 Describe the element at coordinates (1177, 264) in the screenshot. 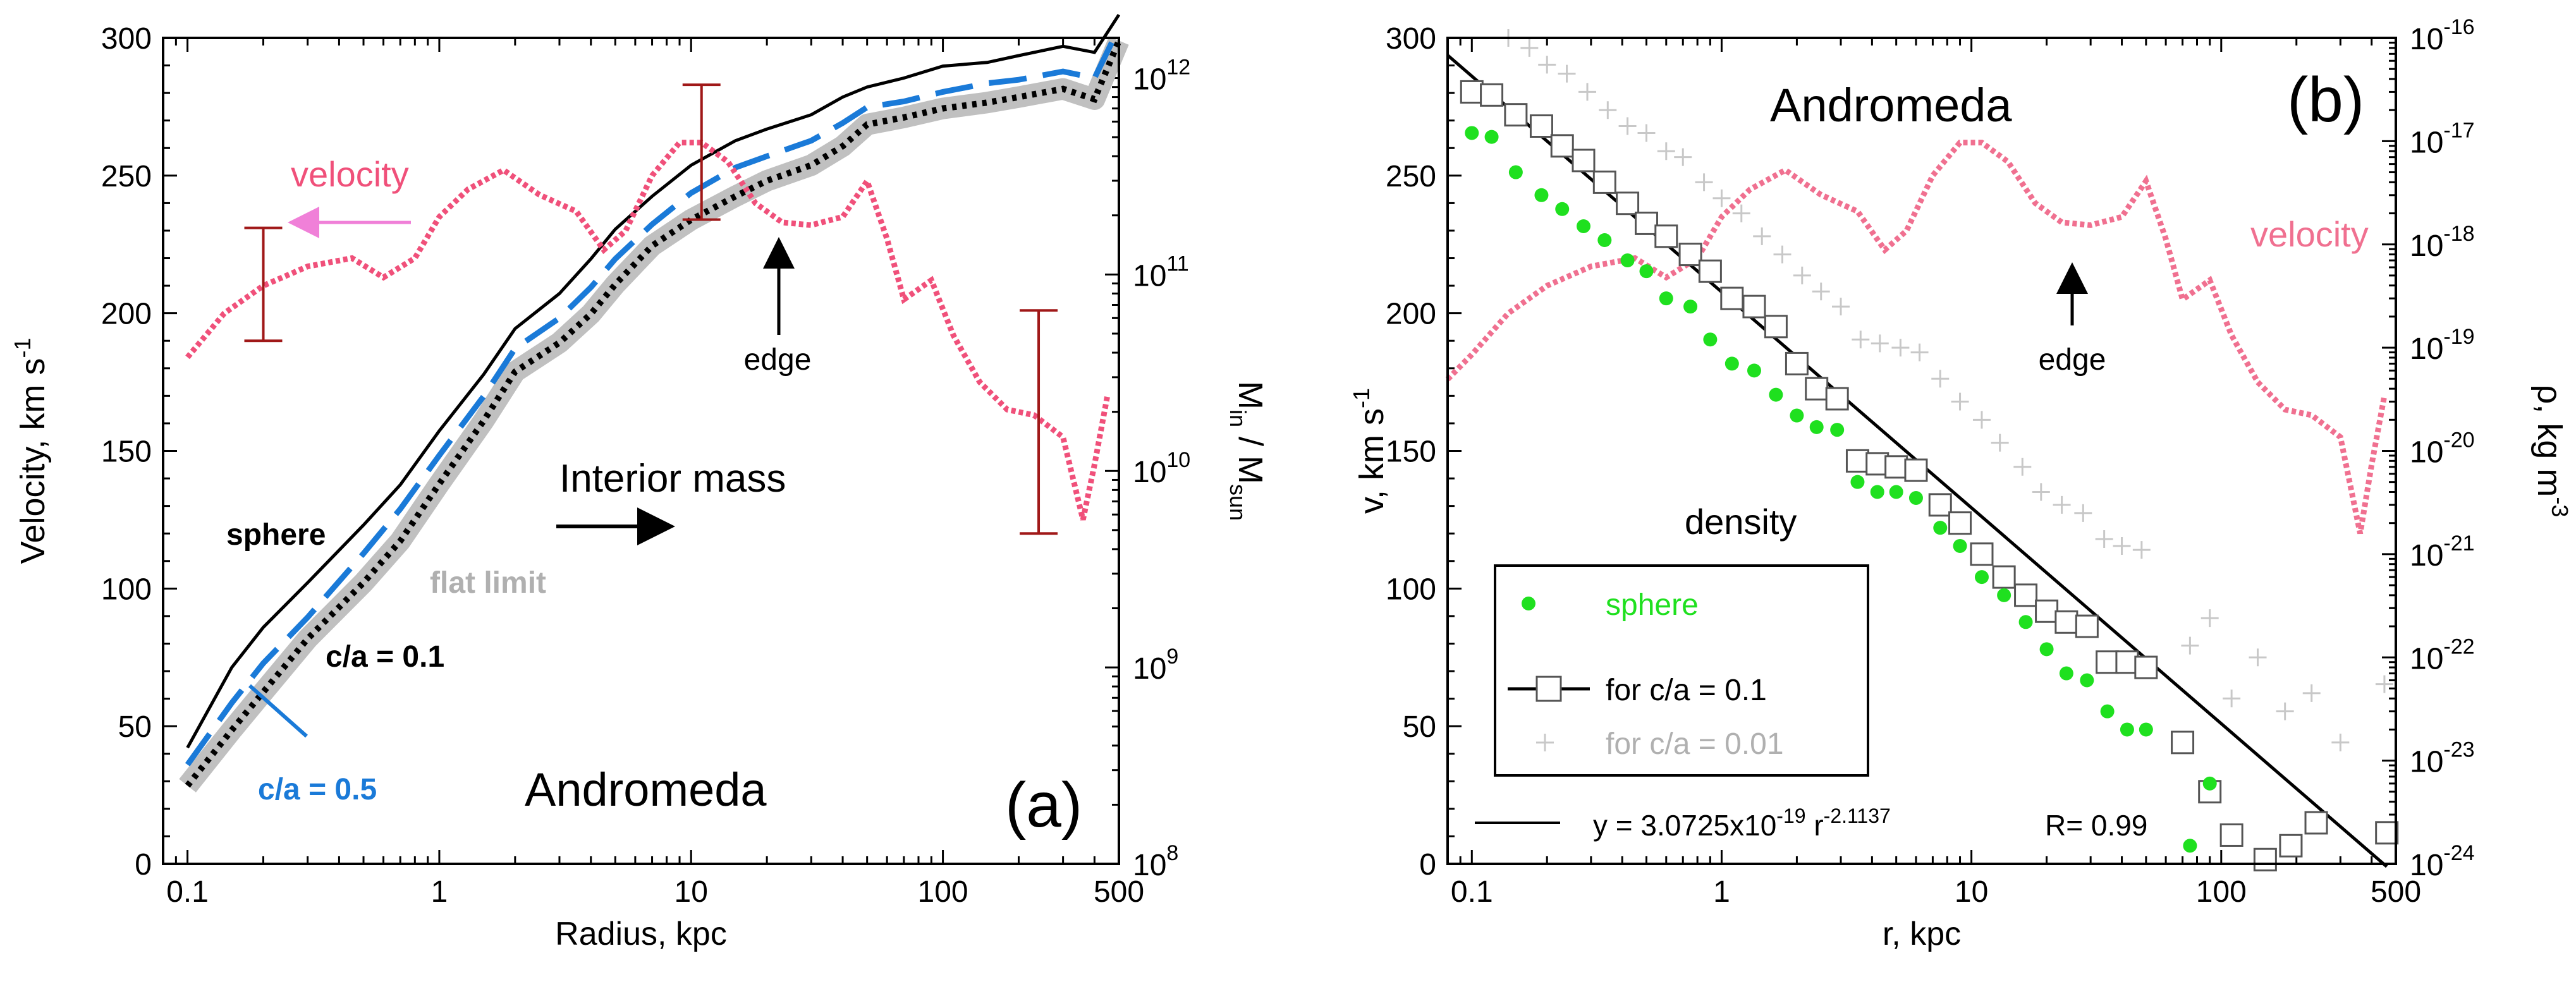

I see `panel-a-y2-tick-exp: 11` at that location.